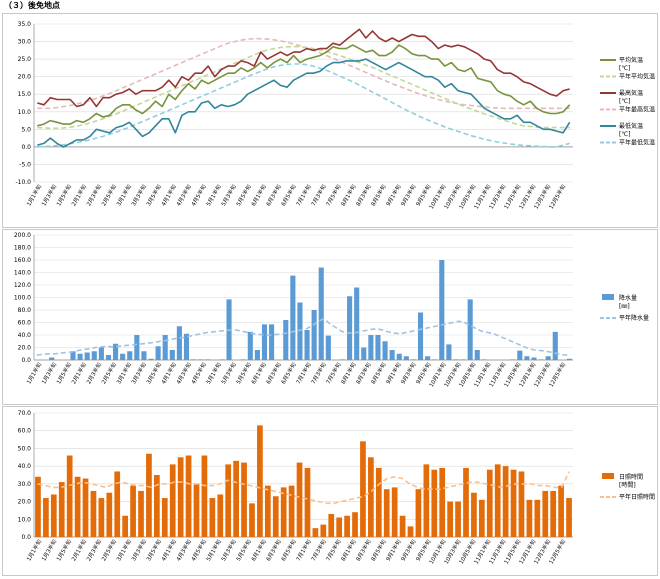 This screenshot has width=660, height=579. What do you see at coordinates (631, 60) in the screenshot?
I see `legend-label-avg: 平均気温` at bounding box center [631, 60].